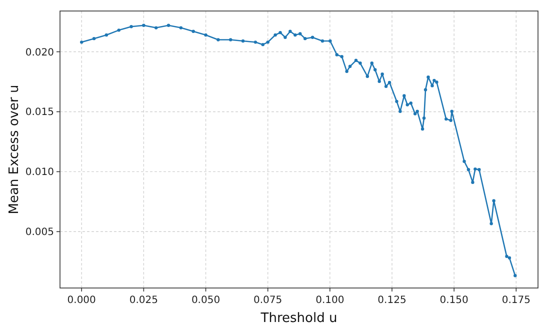 The image size is (548, 329). I want to click on y-tick-label: 0.020, so click(39, 52).